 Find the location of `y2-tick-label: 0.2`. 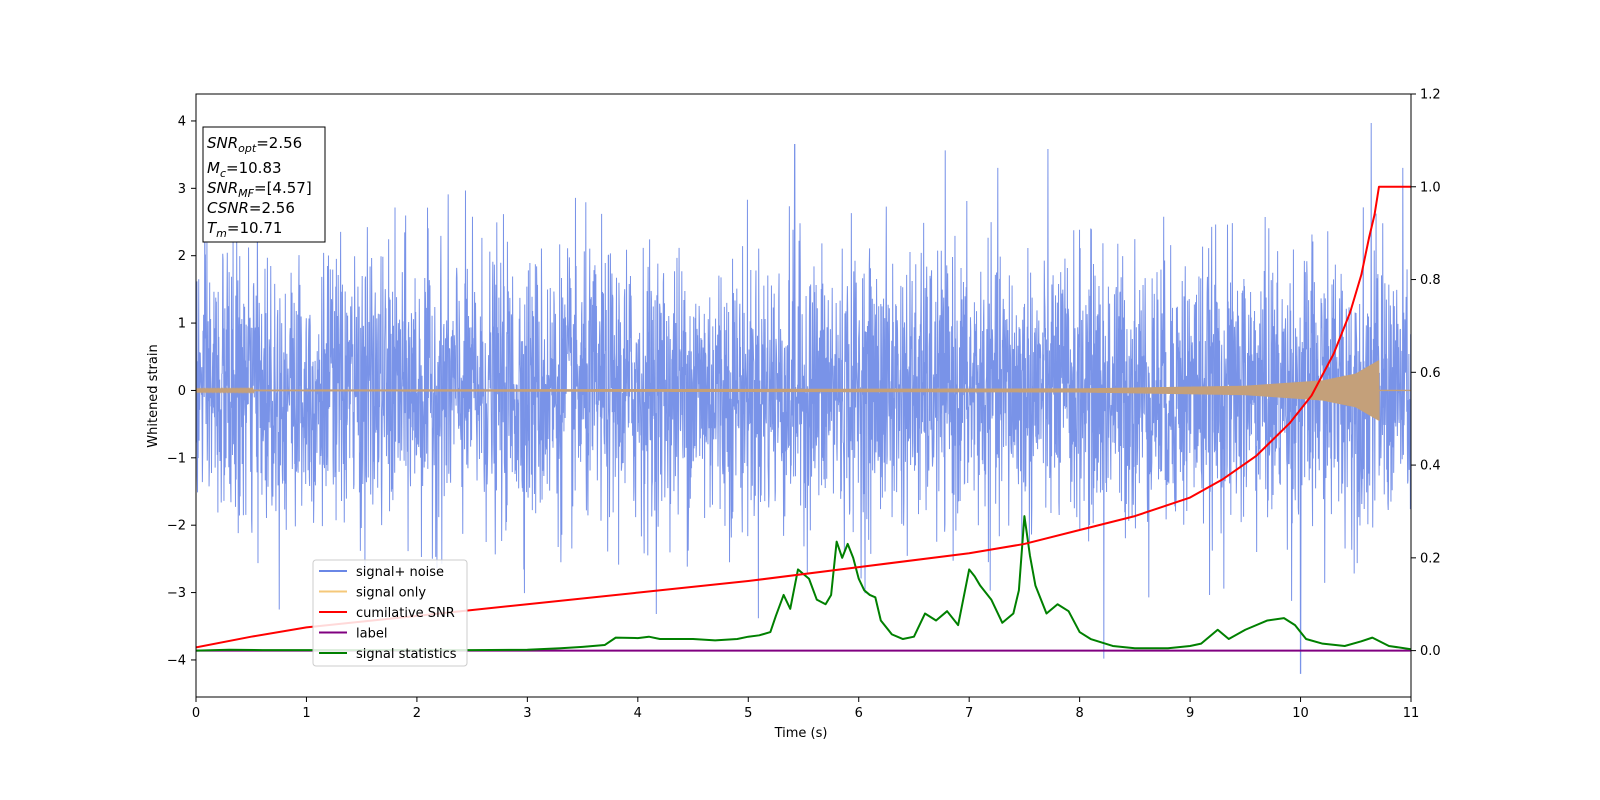

y2-tick-label: 0.2 is located at coordinates (1430, 558).